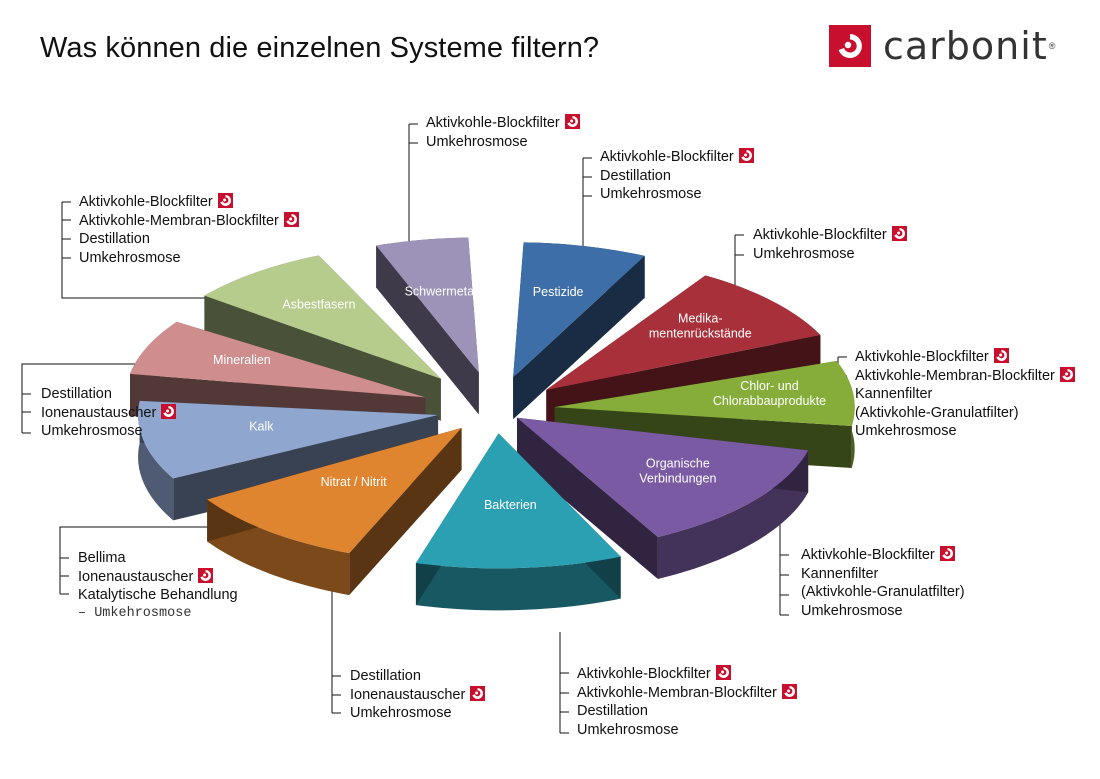 The width and height of the screenshot is (1100, 779). I want to click on callout-mineralien: Destillation Ionenaustauscher Umkehrosmose, so click(109, 413).